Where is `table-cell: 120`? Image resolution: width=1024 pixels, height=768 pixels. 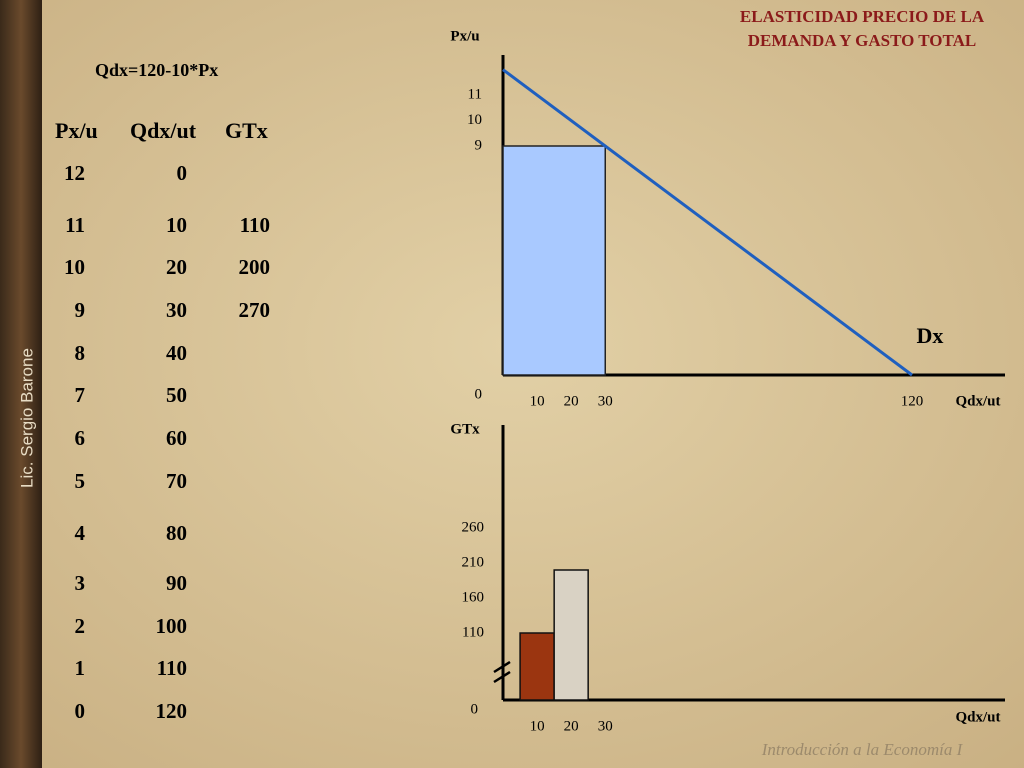 table-cell: 120 is located at coordinates (172, 711).